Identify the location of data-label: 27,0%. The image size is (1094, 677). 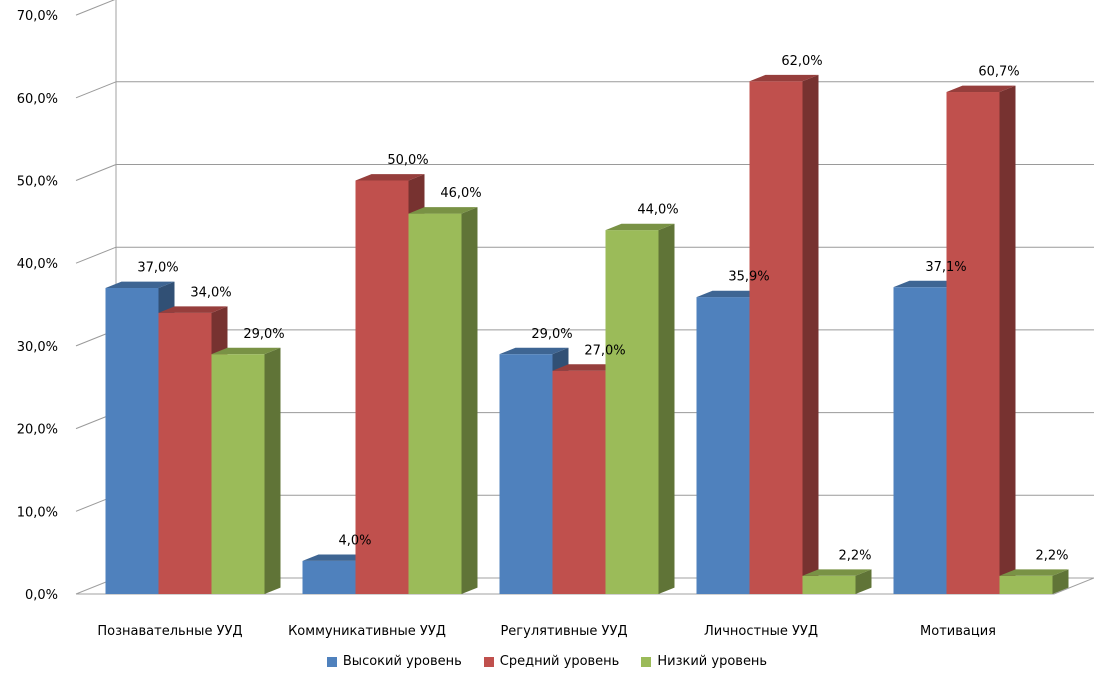
(604, 350).